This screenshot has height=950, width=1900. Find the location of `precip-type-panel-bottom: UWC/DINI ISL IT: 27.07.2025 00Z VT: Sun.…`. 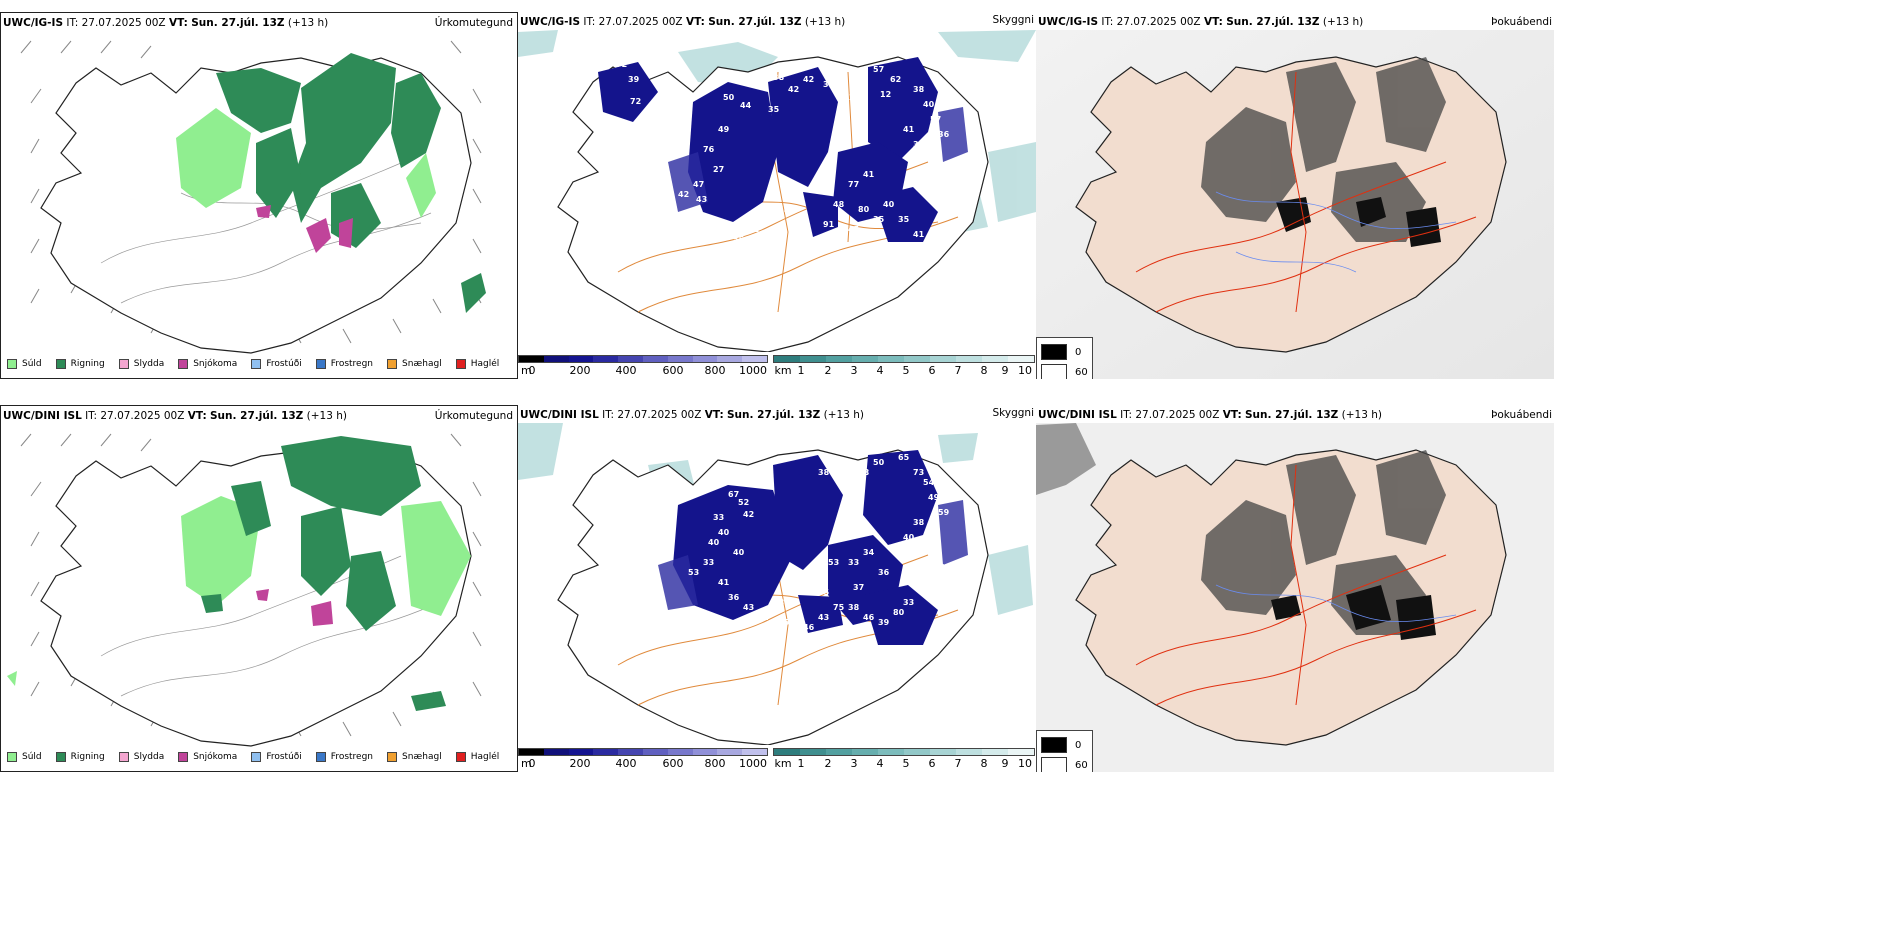

precip-type-panel-bottom: UWC/DINI ISL IT: 27.07.2025 00Z VT: Sun.… is located at coordinates (259, 588).